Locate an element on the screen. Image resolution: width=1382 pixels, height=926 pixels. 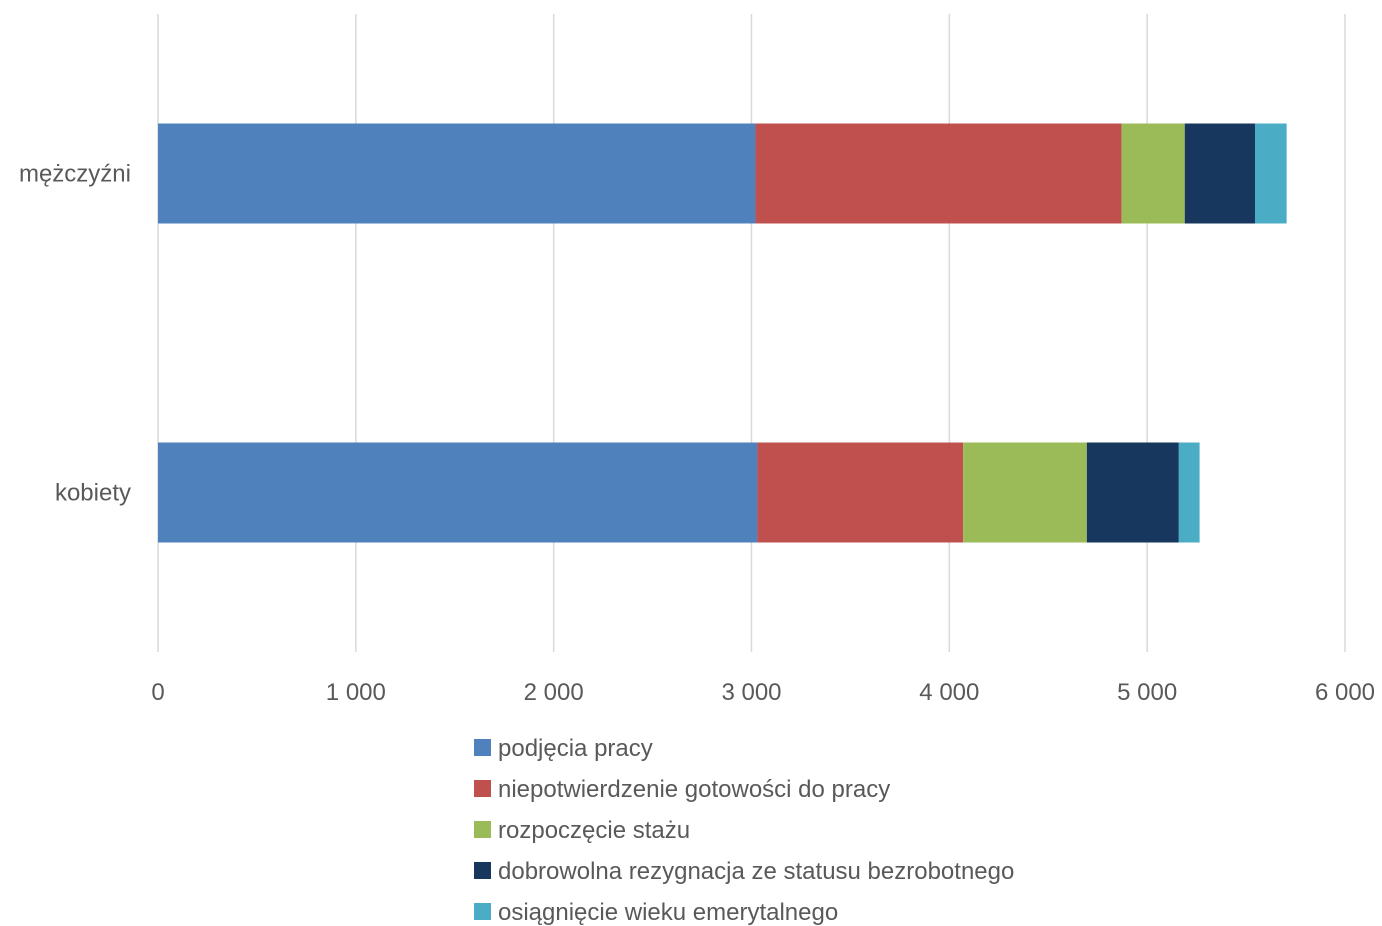
x-tick-label-5: 5 000 is located at coordinates (1147, 692).